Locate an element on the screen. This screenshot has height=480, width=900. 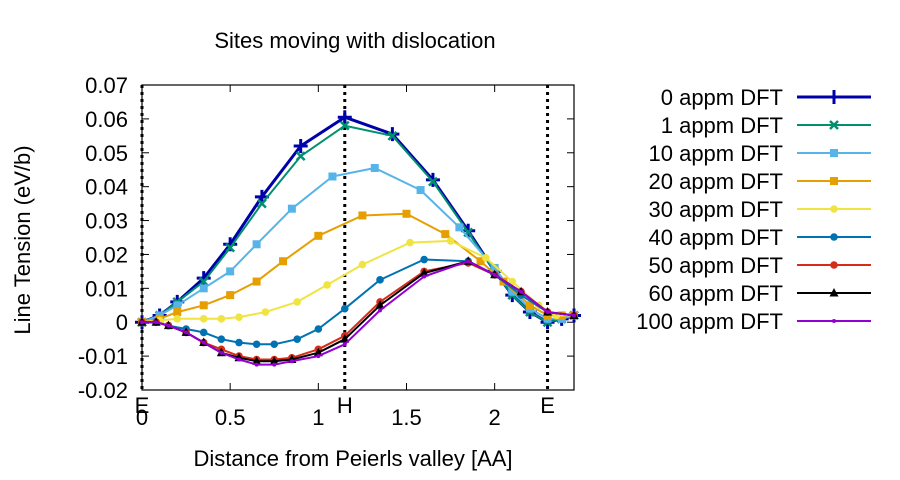
legend-entry: 20 appm DFT is located at coordinates (760, 181).